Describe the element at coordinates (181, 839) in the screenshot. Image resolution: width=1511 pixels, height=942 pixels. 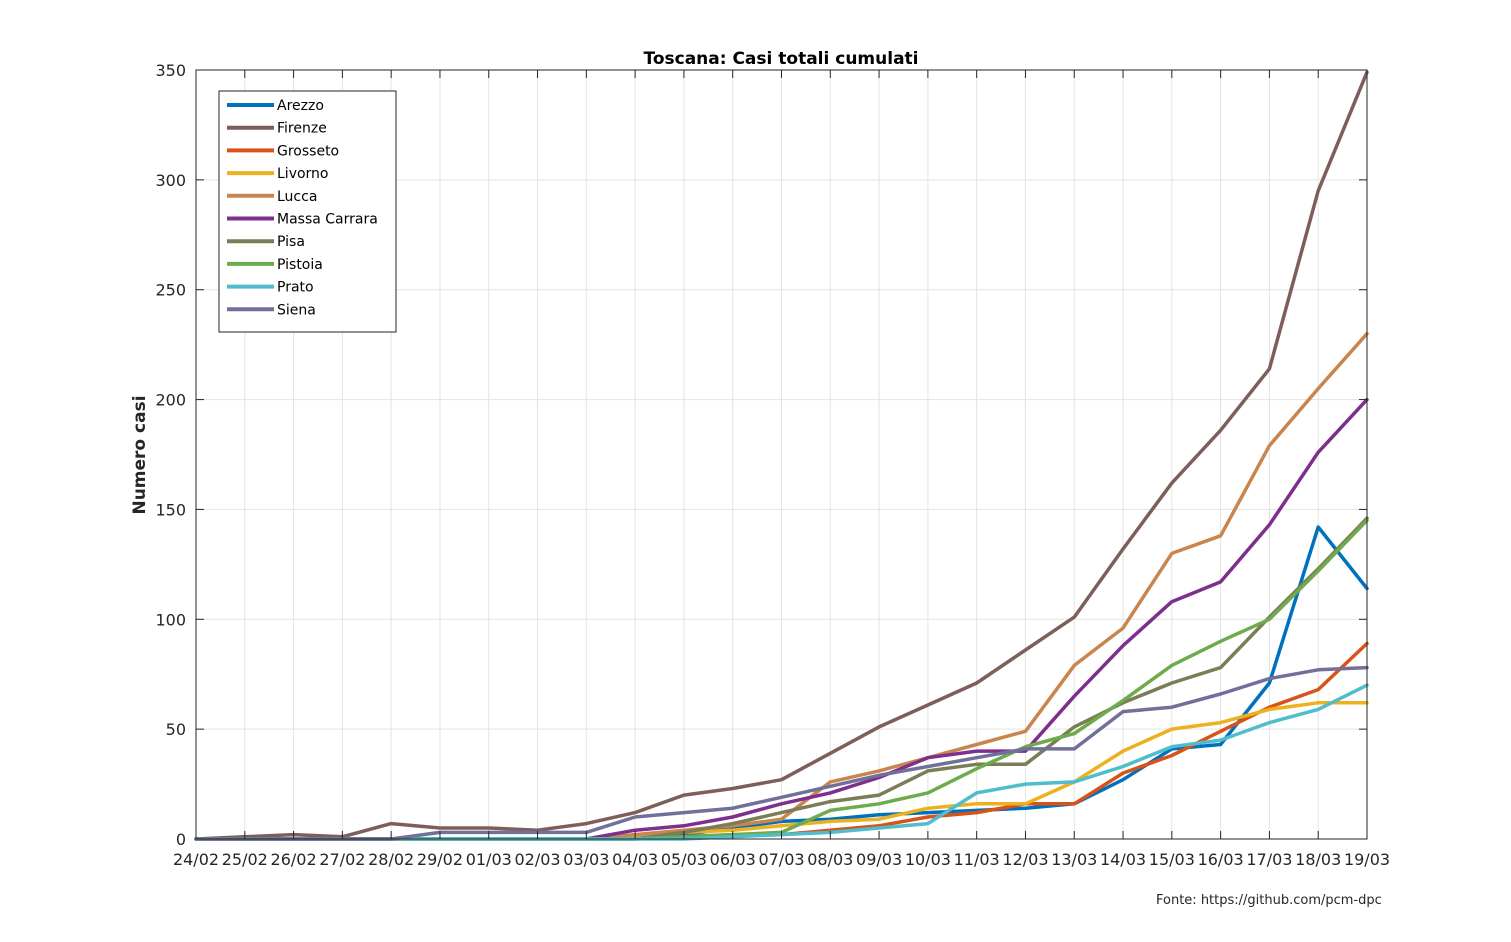
I see `y-tick-label: 0` at that location.